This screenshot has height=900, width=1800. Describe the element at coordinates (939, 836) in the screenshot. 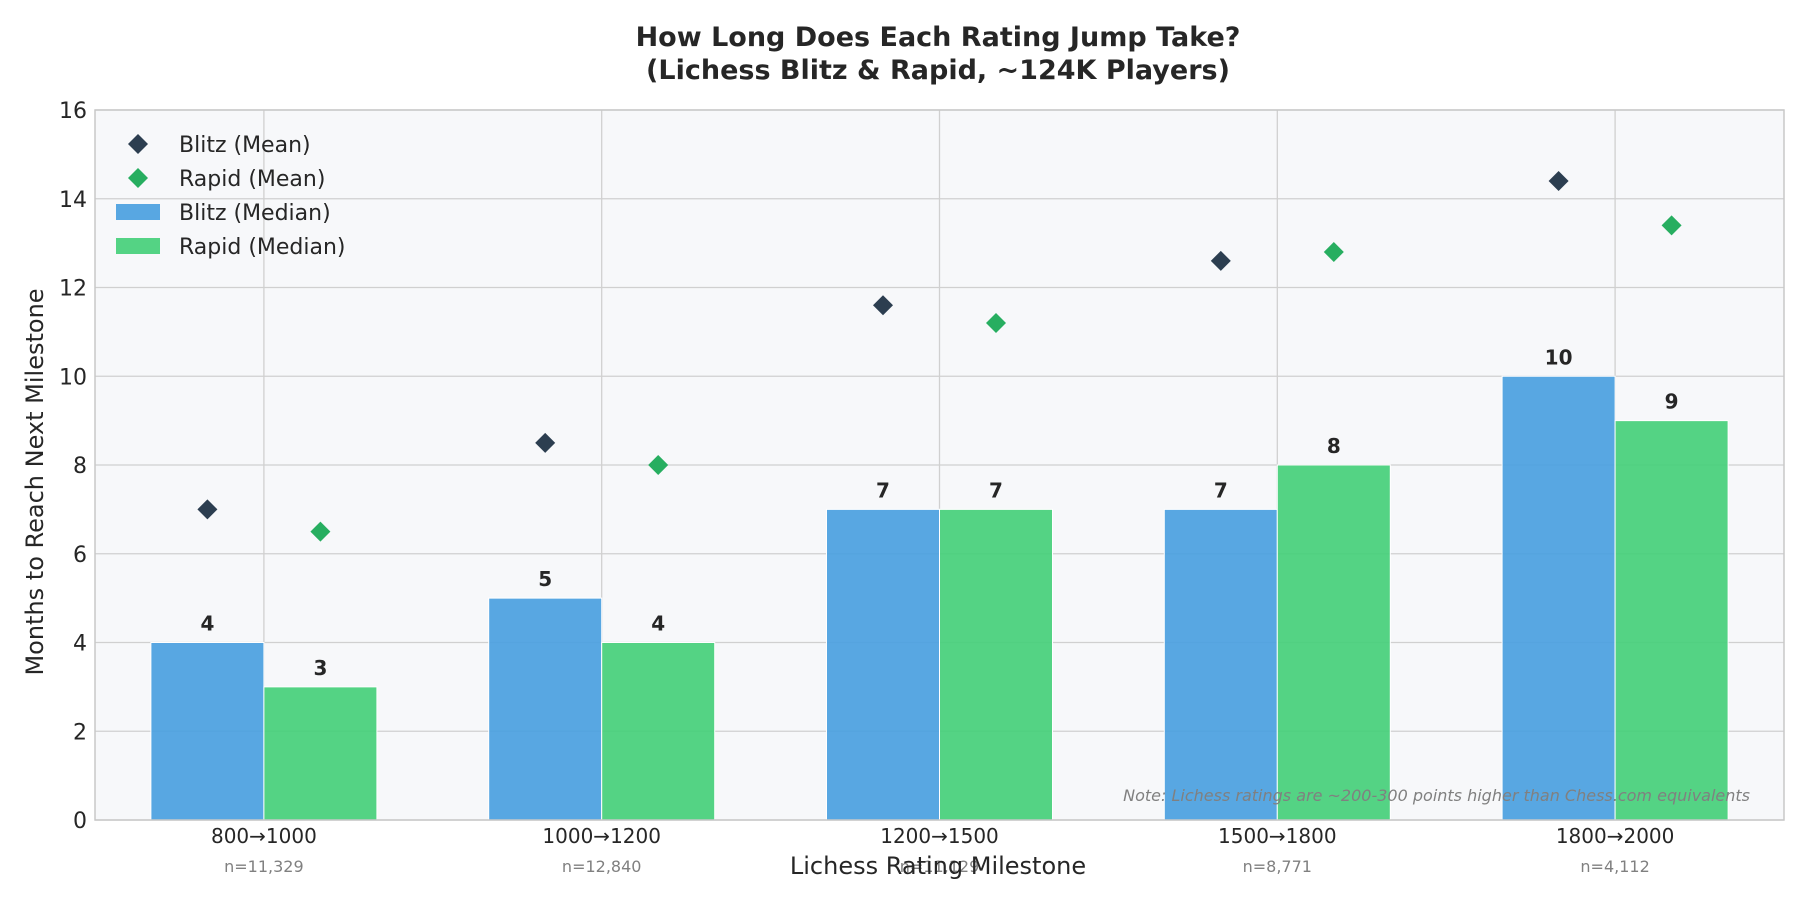

I see `x-tick-label-2: 1200→1500` at that location.